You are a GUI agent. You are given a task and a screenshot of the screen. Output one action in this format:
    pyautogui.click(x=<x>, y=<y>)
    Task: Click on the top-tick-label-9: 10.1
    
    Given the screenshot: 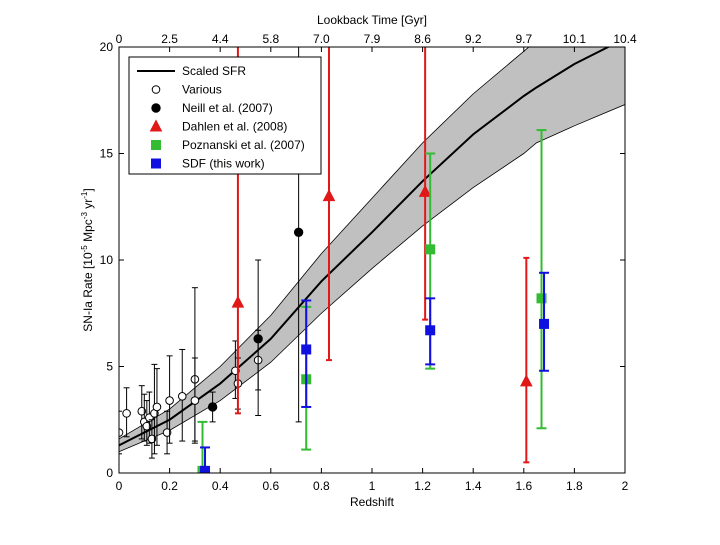 What is the action you would take?
    pyautogui.click(x=575, y=39)
    